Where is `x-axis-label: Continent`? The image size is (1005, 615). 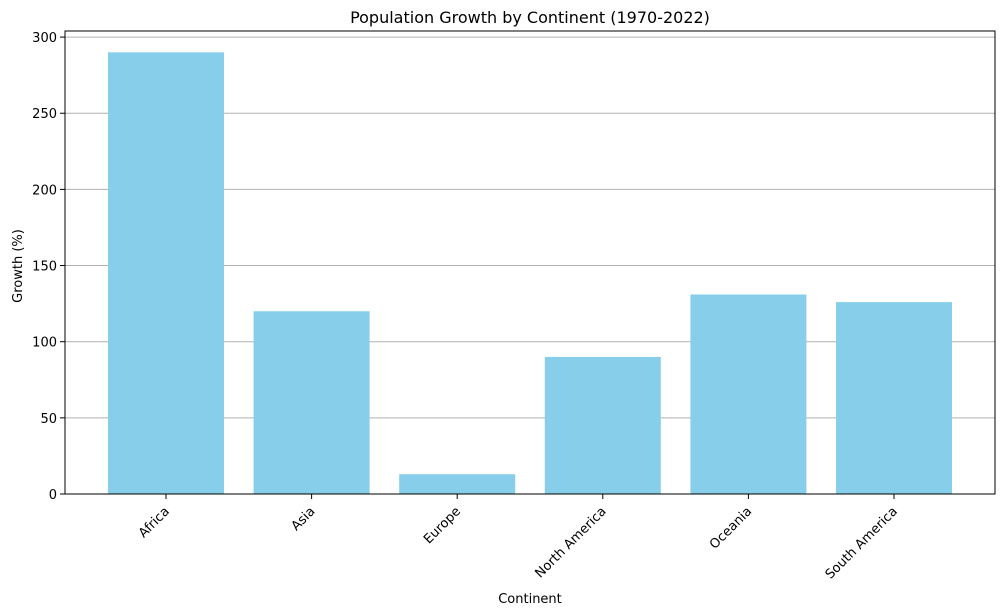 x-axis-label: Continent is located at coordinates (530, 599).